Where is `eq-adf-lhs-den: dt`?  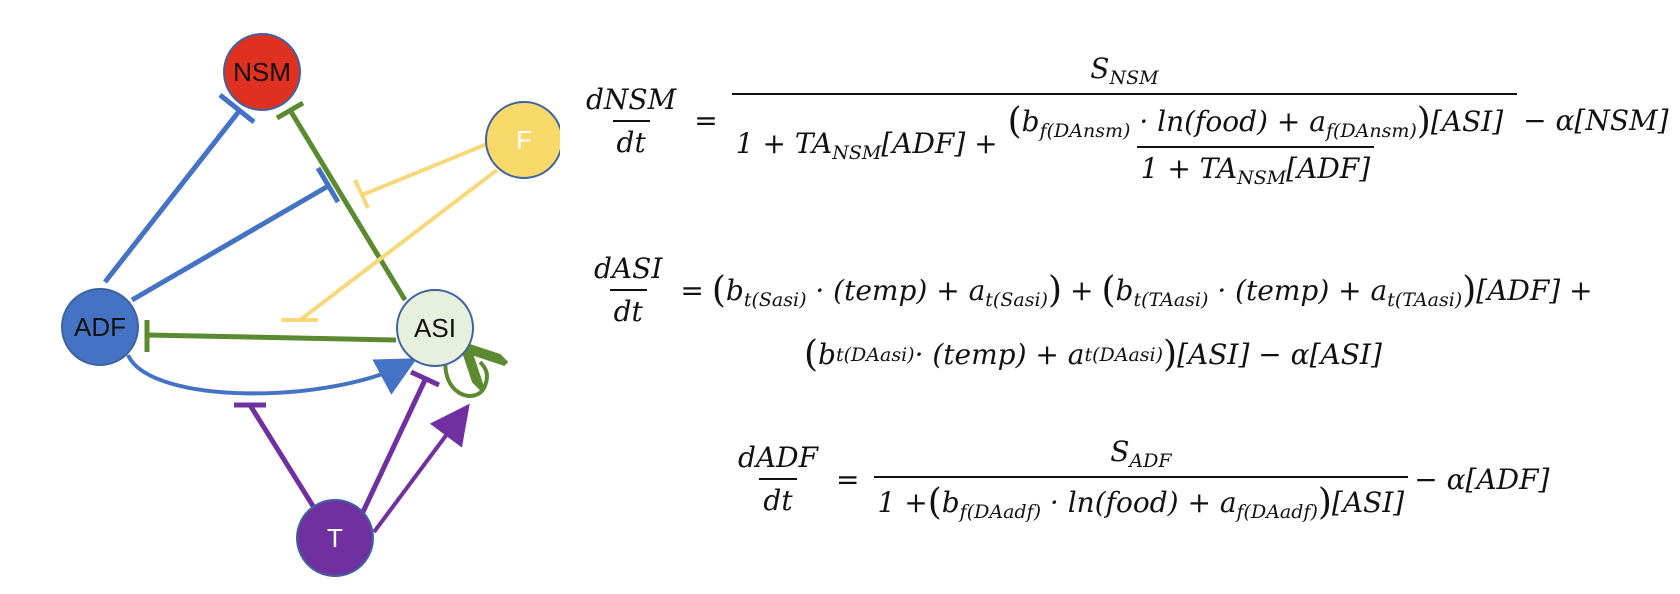
eq-adf-lhs-den: dt is located at coordinates (778, 497).